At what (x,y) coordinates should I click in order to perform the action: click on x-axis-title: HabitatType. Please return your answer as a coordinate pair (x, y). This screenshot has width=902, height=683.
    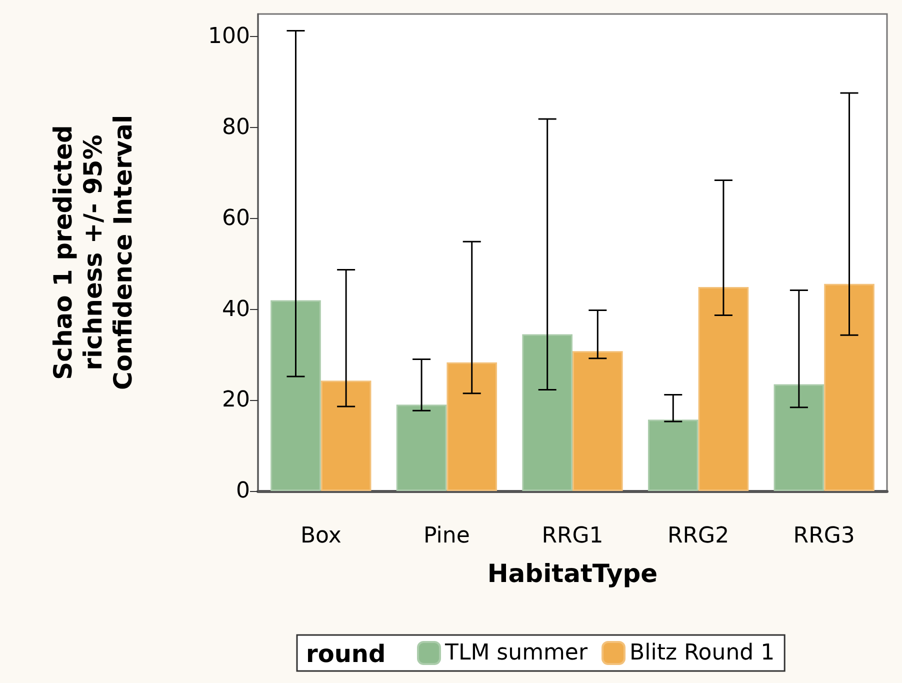
    Looking at the image, I should click on (572, 573).